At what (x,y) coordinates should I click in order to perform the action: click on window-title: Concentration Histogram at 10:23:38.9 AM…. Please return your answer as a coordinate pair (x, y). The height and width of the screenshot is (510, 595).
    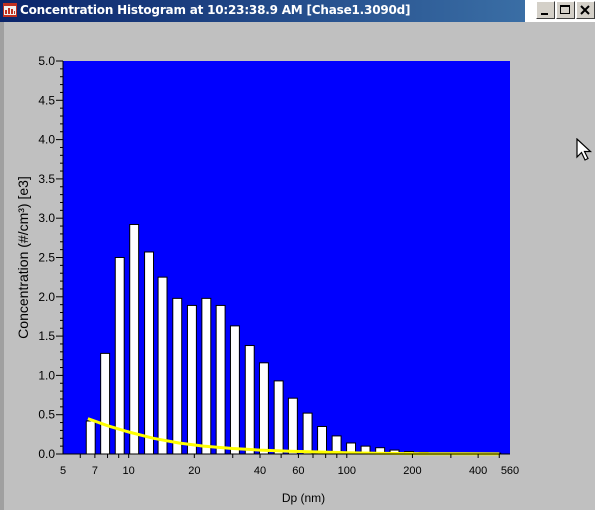
    Looking at the image, I should click on (215, 10).